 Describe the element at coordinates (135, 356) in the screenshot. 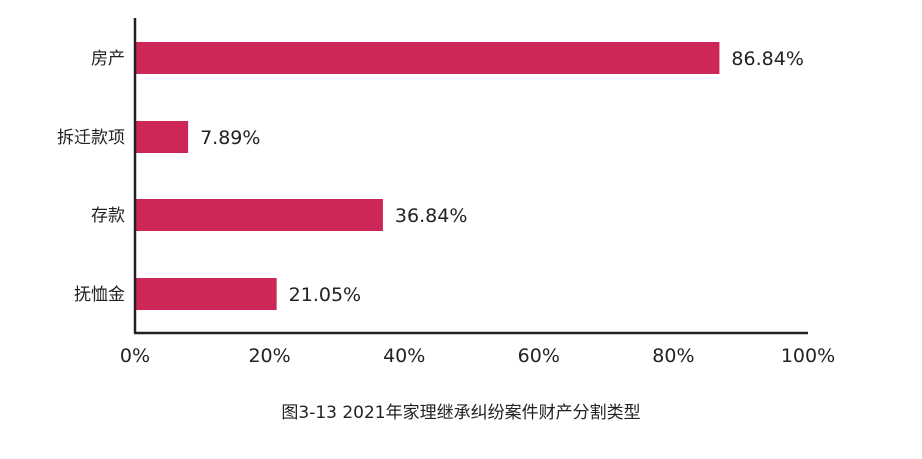

I see `x-tick-label: 0%` at that location.